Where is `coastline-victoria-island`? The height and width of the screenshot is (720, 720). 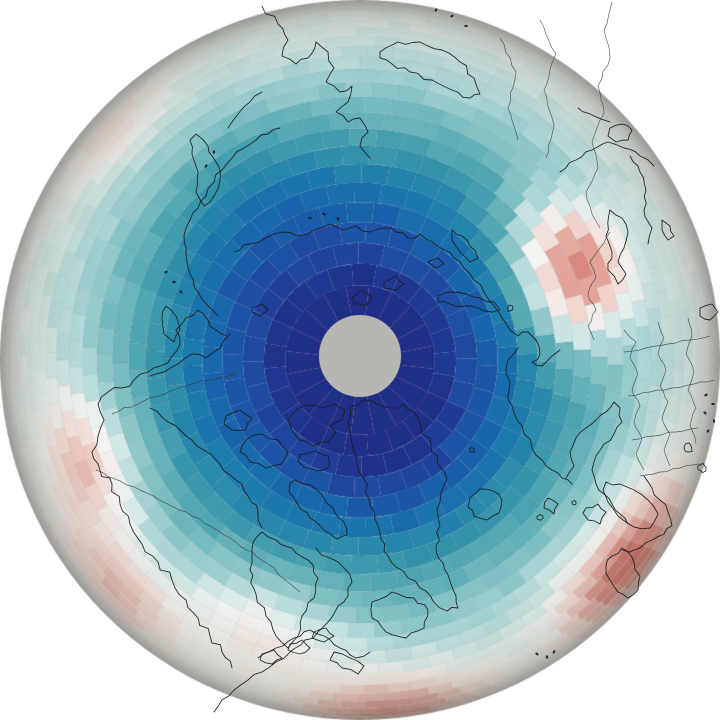
coastline-victoria-island is located at coordinates (264, 451).